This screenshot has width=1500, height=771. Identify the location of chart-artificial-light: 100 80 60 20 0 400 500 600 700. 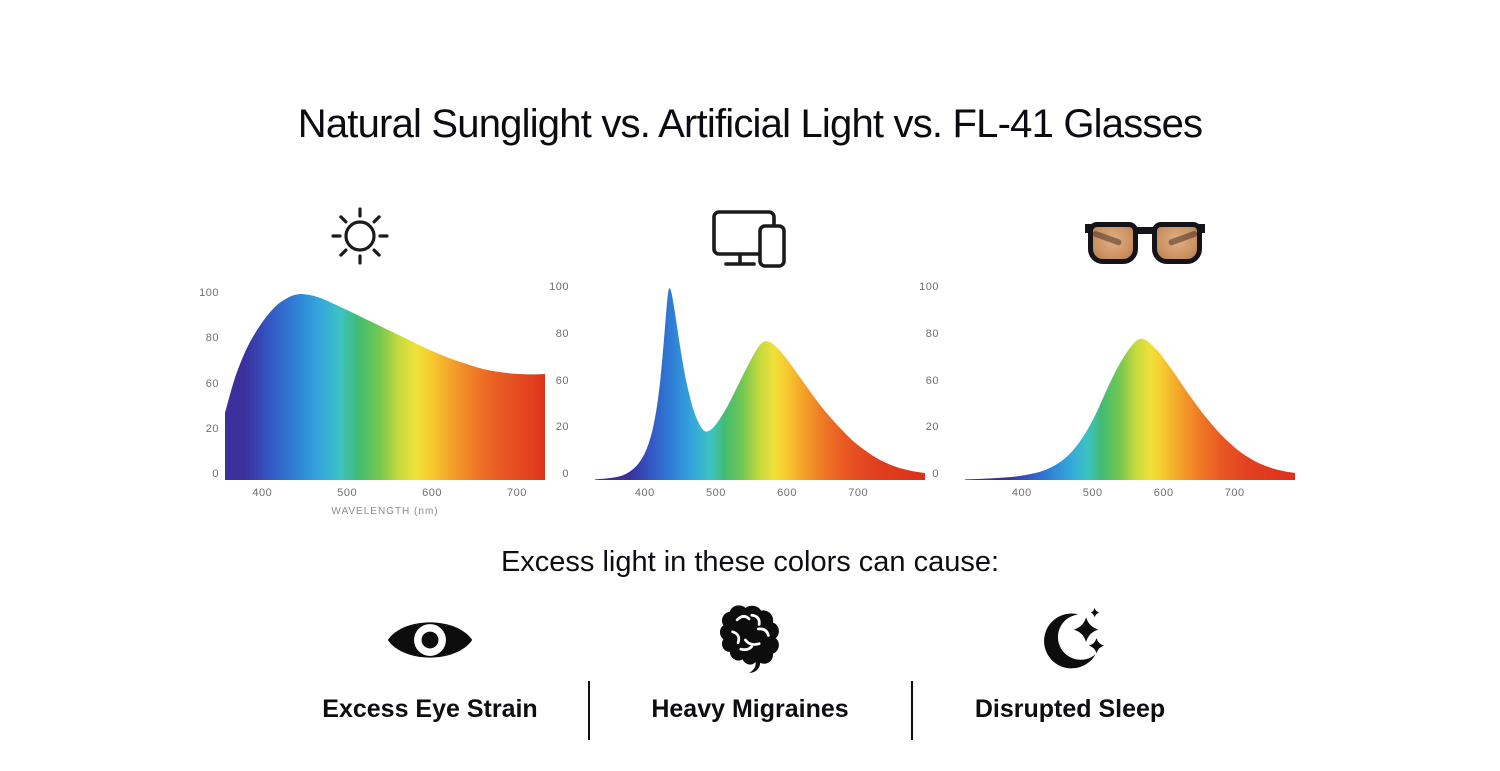
(730, 390).